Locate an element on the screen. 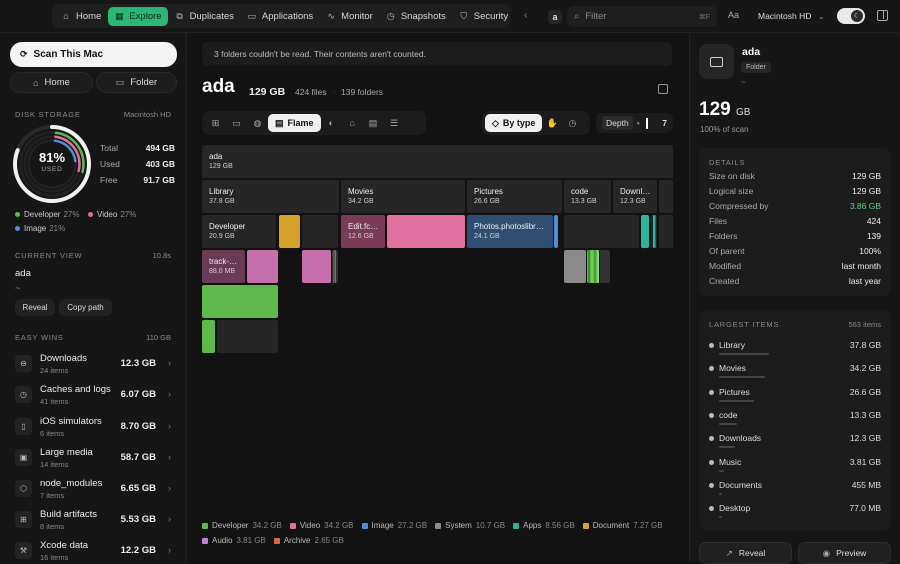  legend-archive: Archive 2.65 GB is located at coordinates (308, 540).